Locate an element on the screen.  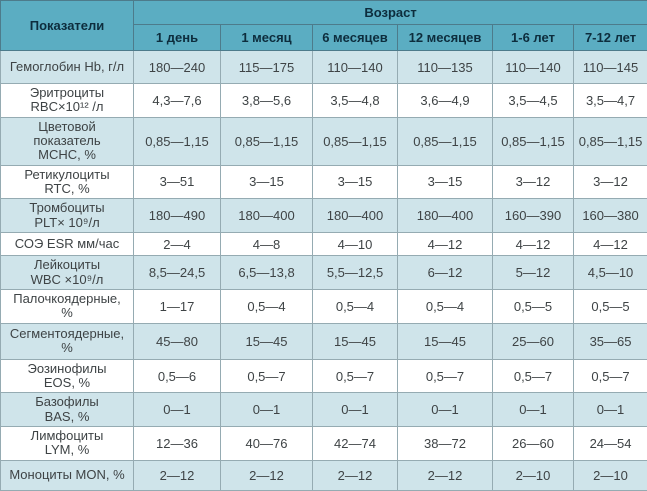
value-cell: 2—4 is located at coordinates (177, 244).